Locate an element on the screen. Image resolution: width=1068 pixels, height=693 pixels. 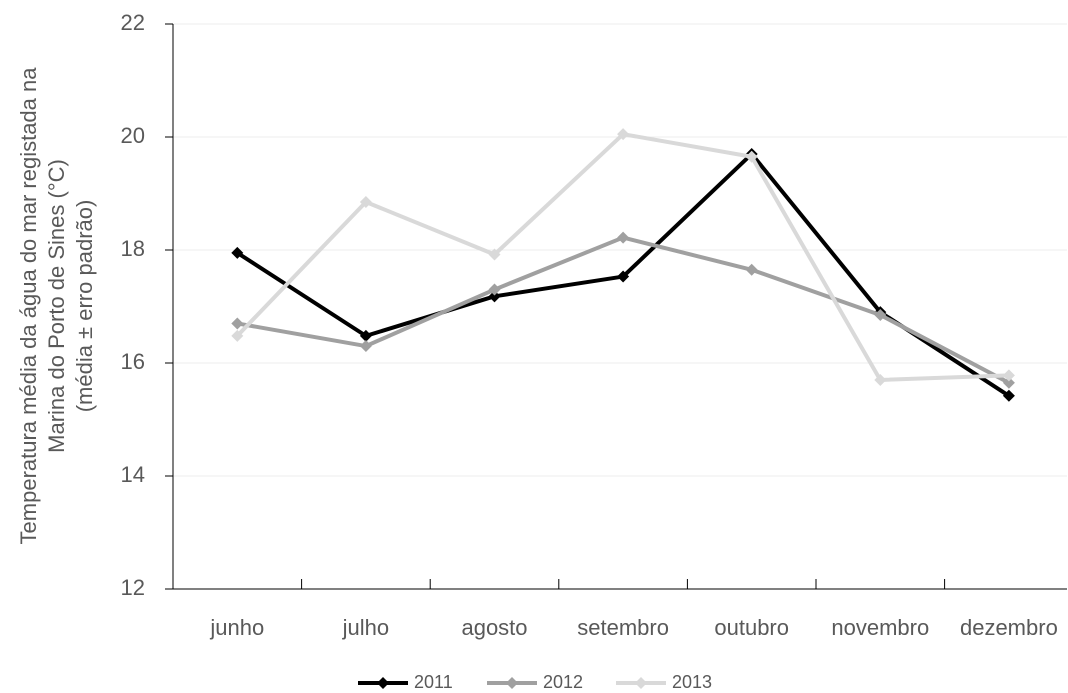
y-tick-label: 16 is located at coordinates (133, 361).